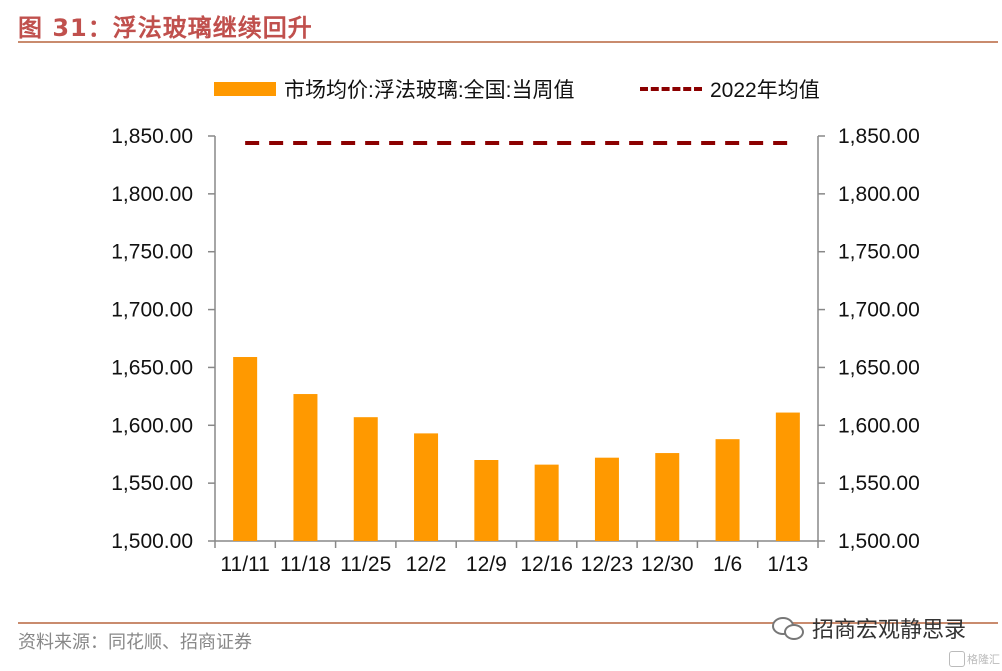 The width and height of the screenshot is (1002, 671). What do you see at coordinates (244, 564) in the screenshot?
I see `x-tick-label: 11/11` at bounding box center [244, 564].